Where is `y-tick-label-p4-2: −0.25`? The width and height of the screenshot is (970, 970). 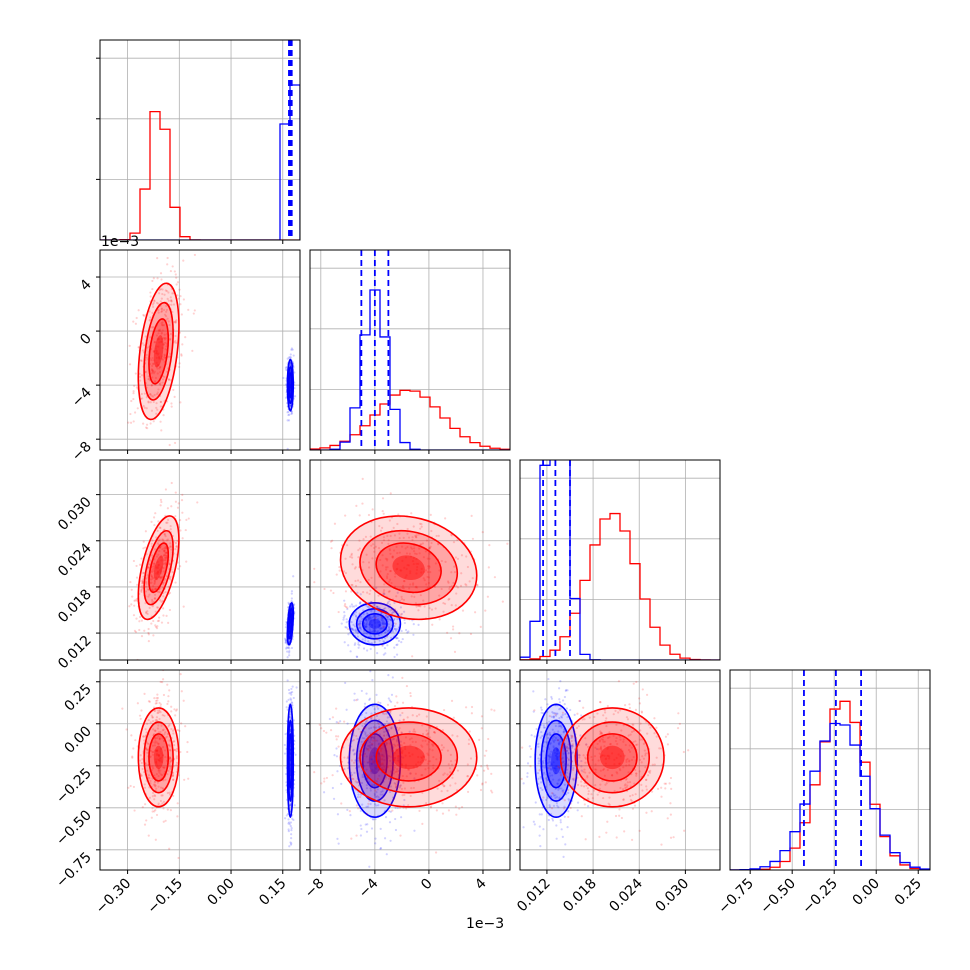
y-tick-label-p4-2: −0.25 is located at coordinates (74, 786).